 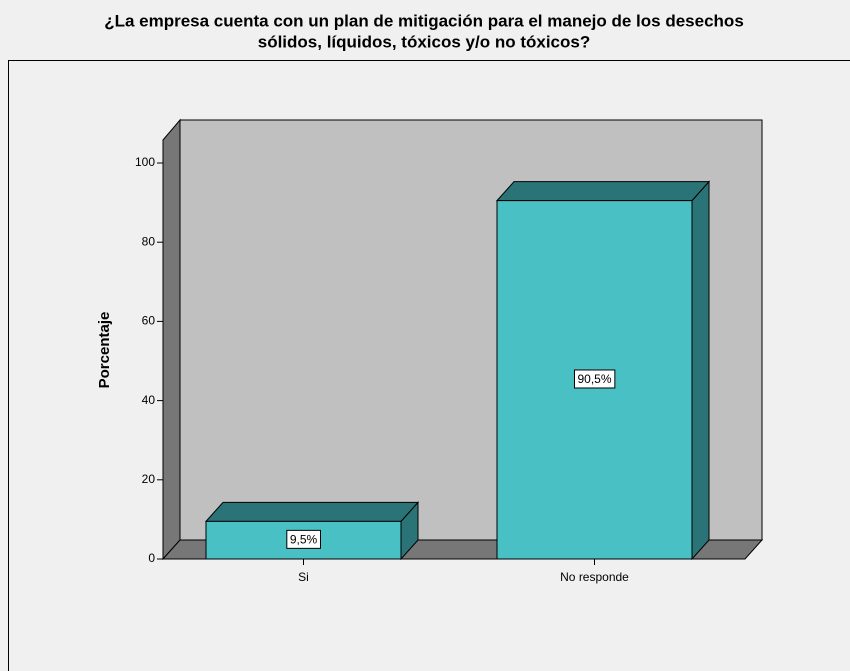 I want to click on y-axis-label: Porcentaje, so click(x=104, y=350).